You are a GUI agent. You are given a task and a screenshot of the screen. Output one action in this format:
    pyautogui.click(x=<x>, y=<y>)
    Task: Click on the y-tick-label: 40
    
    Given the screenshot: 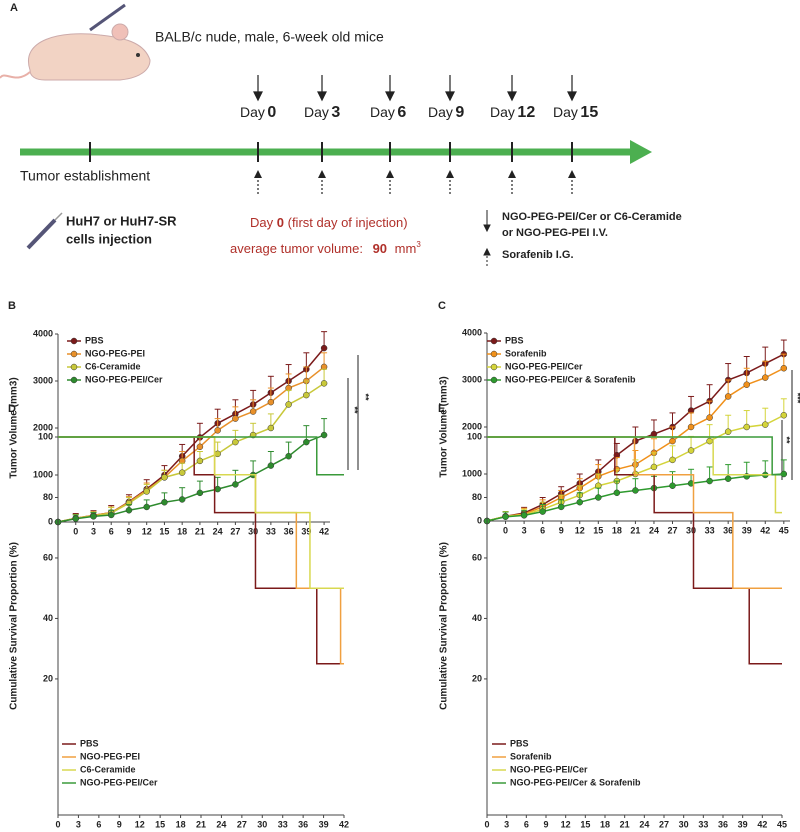 What is the action you would take?
    pyautogui.click(x=48, y=618)
    